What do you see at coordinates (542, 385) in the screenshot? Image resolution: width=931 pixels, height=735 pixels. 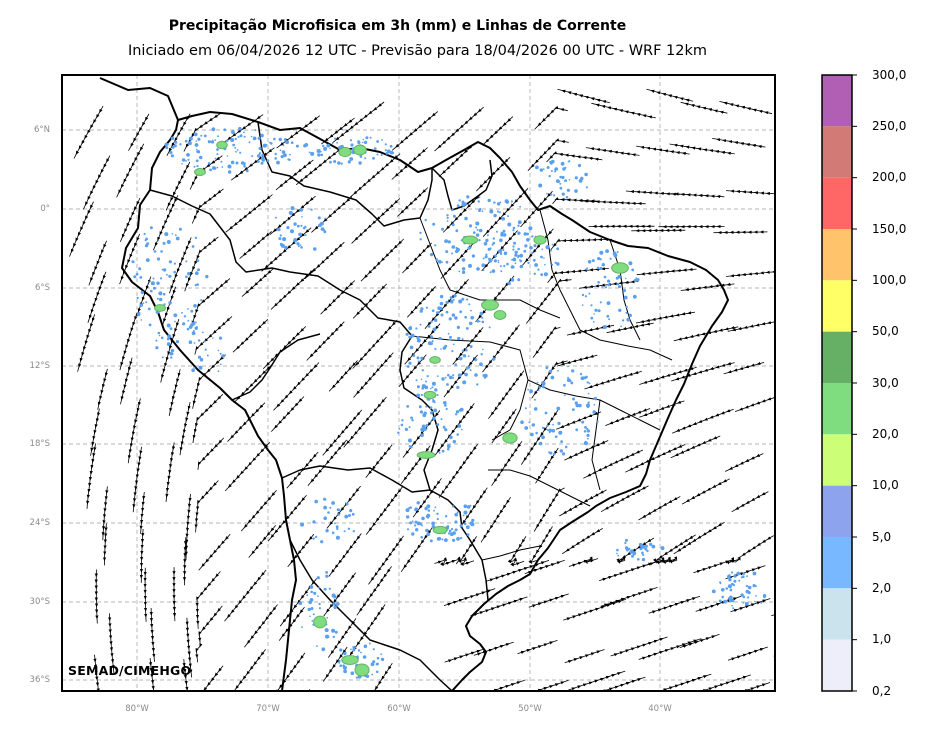 I see `state-borders` at bounding box center [542, 385].